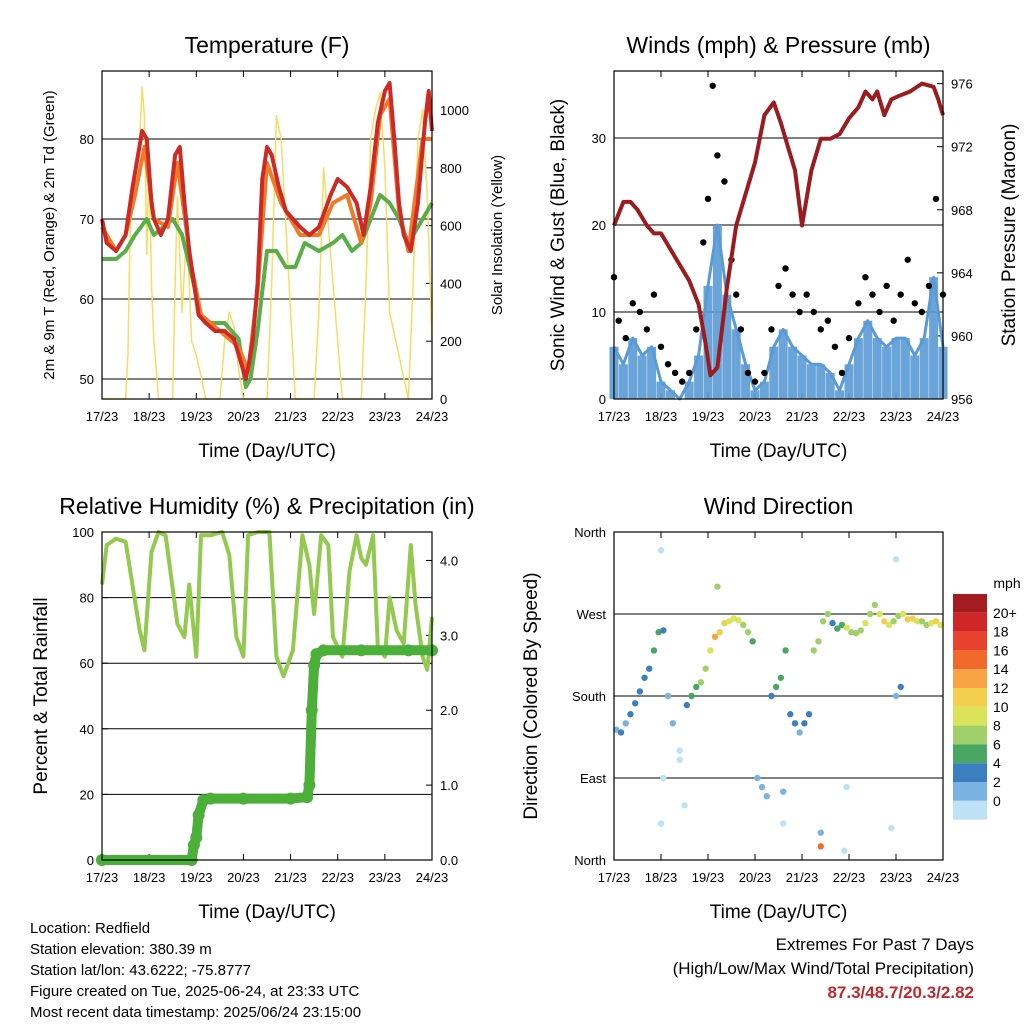  I want to click on y-tick-label: South, so click(589, 696).